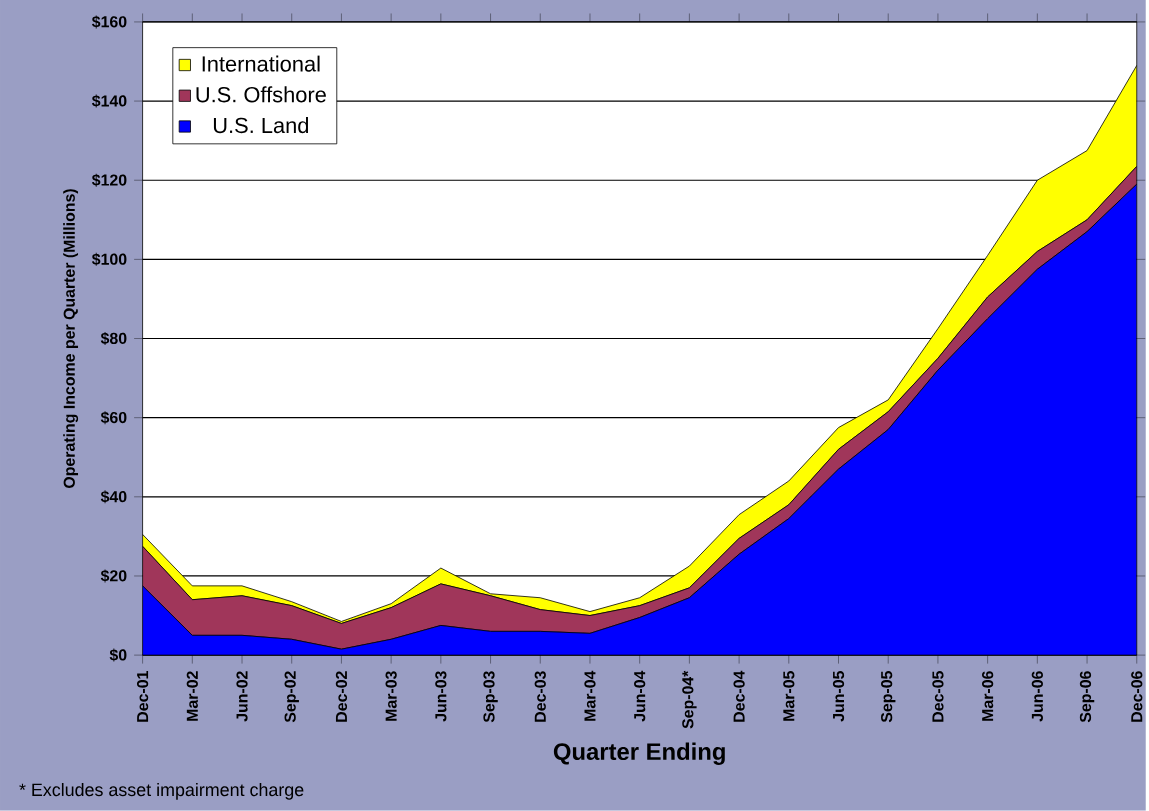 The image size is (1149, 811). I want to click on y-tick-label: $140, so click(109, 101).